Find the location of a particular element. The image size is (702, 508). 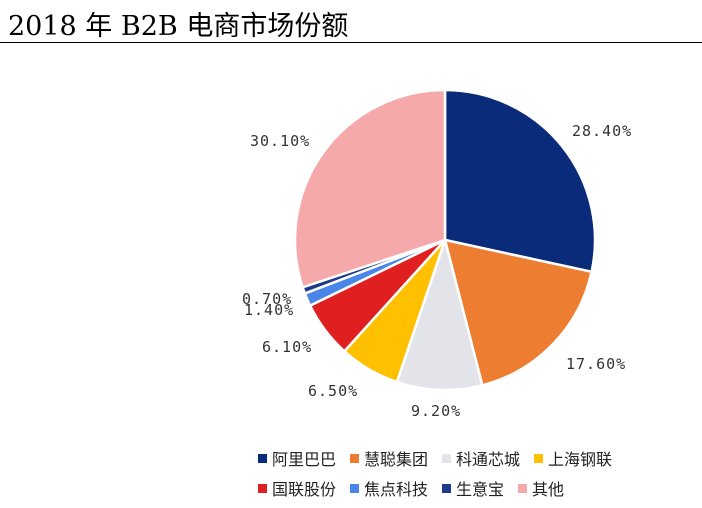

legend-label-3: 科通芯城 is located at coordinates (488, 459).